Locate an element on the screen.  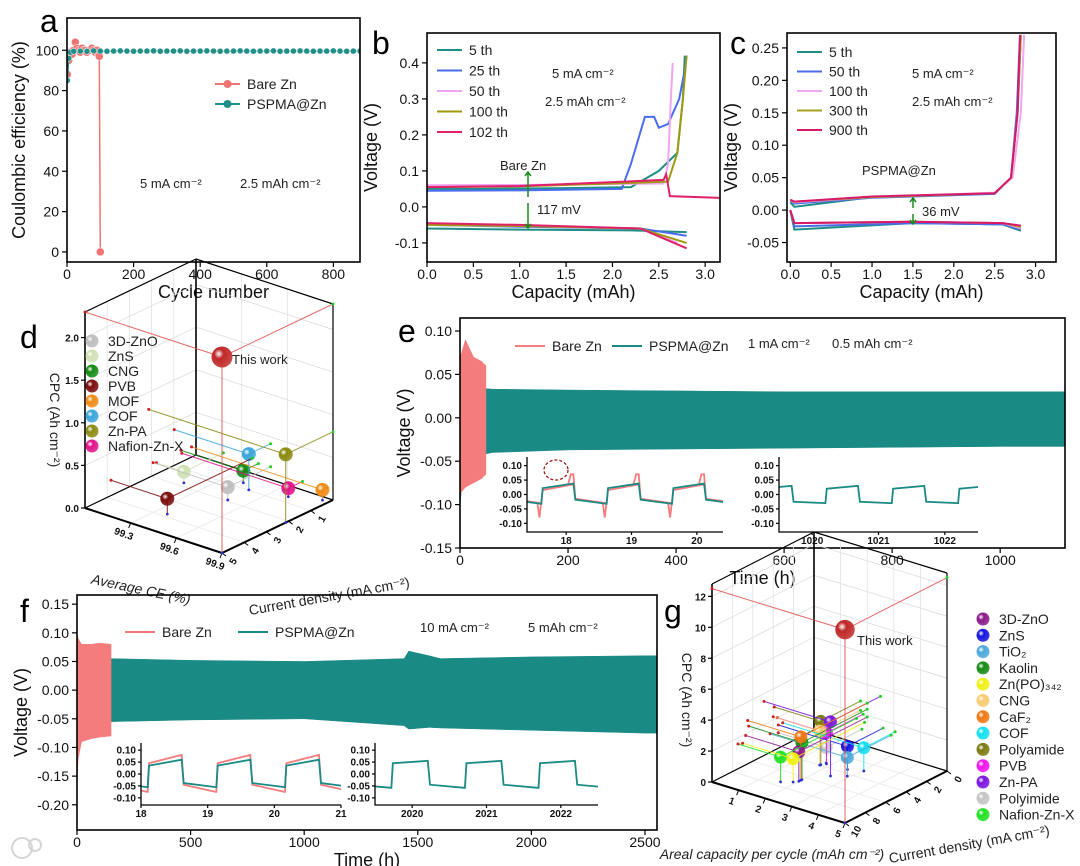
x-tick-label: 800 is located at coordinates (892, 560).